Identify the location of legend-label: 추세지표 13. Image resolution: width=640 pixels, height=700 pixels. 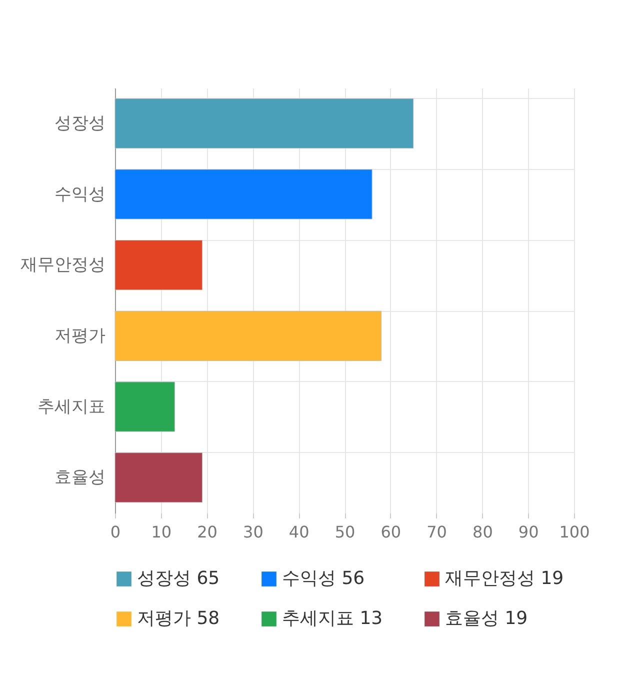
(332, 618).